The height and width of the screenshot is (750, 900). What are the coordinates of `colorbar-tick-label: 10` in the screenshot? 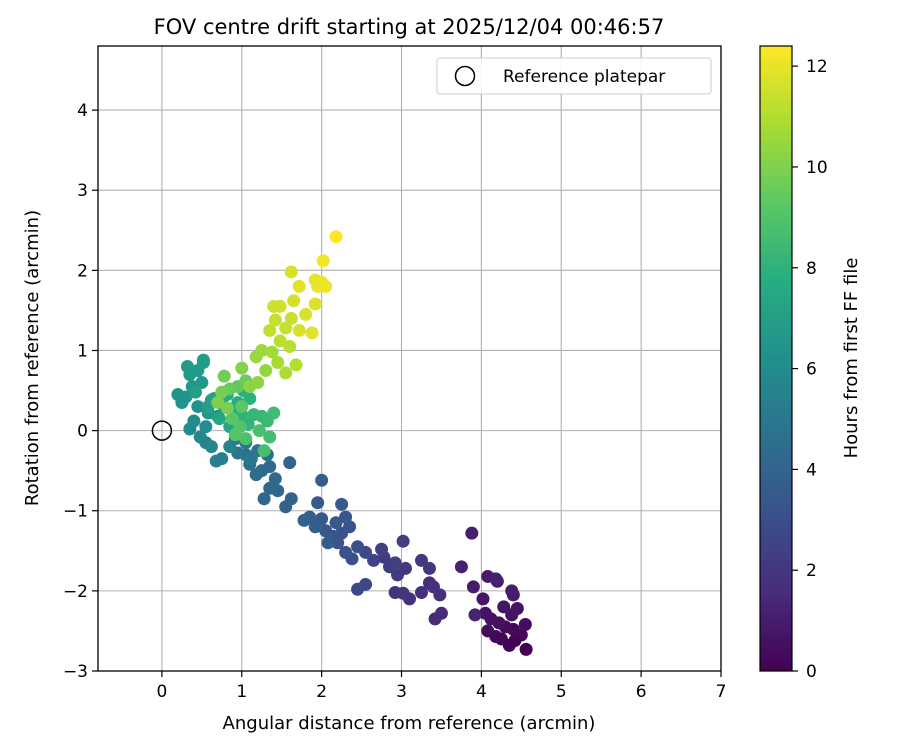 It's located at (817, 168).